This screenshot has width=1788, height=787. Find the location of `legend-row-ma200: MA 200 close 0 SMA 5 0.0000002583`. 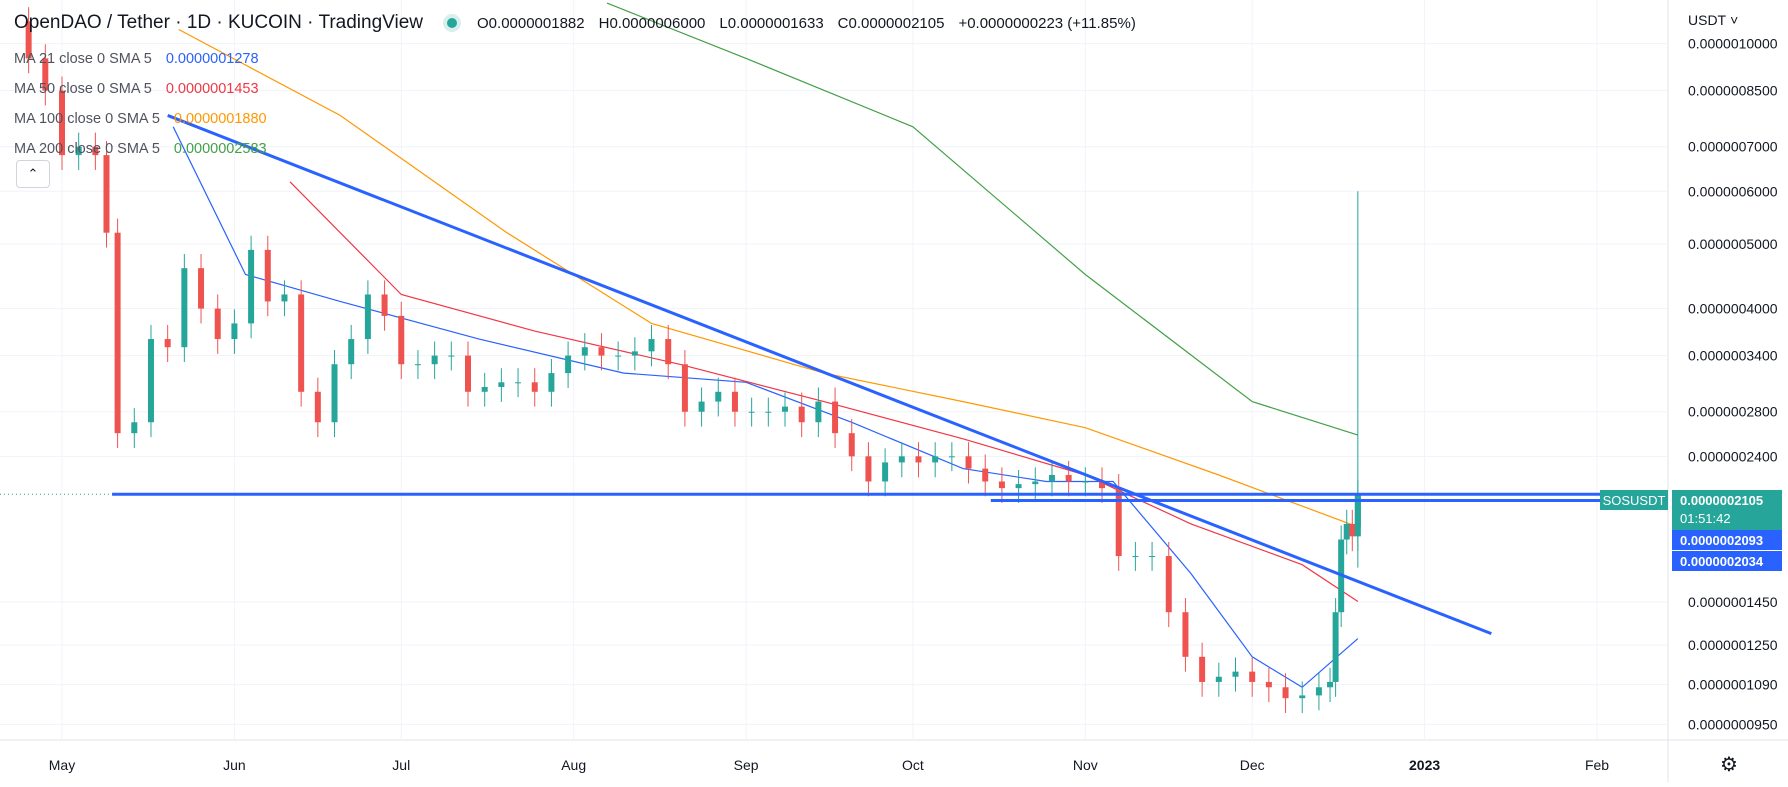

legend-row-ma200: MA 200 close 0 SMA 5 0.0000002583 is located at coordinates (140, 149).